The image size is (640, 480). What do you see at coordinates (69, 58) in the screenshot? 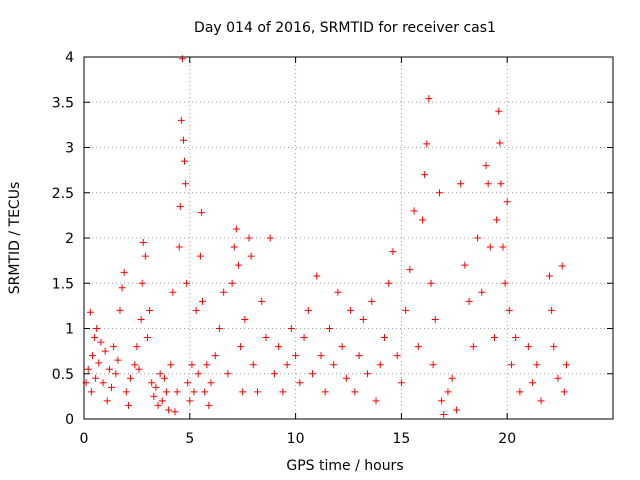
I see `y-tick-label: 4` at bounding box center [69, 58].